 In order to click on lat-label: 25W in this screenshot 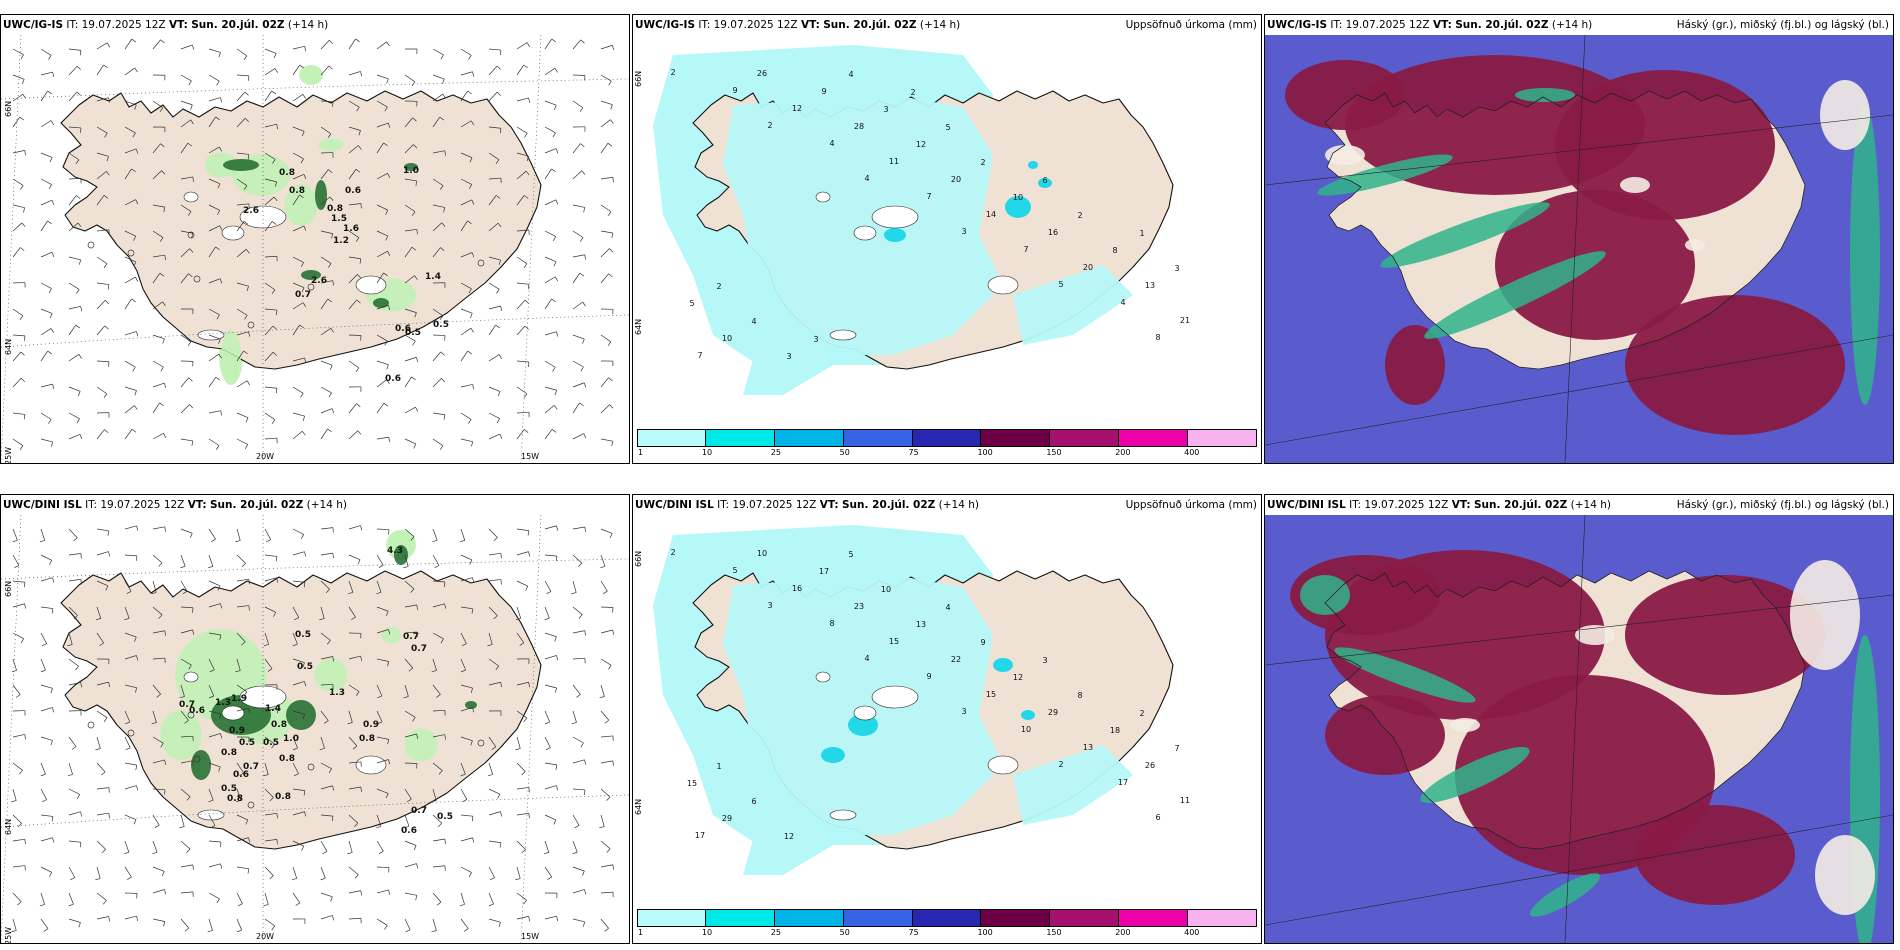, I will do `click(8, 935)`.